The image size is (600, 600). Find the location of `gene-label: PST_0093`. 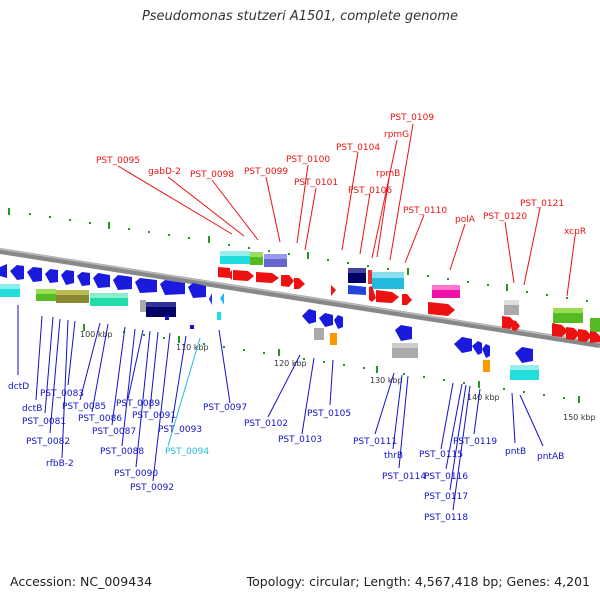

gene-label: PST_0093 is located at coordinates (180, 430).